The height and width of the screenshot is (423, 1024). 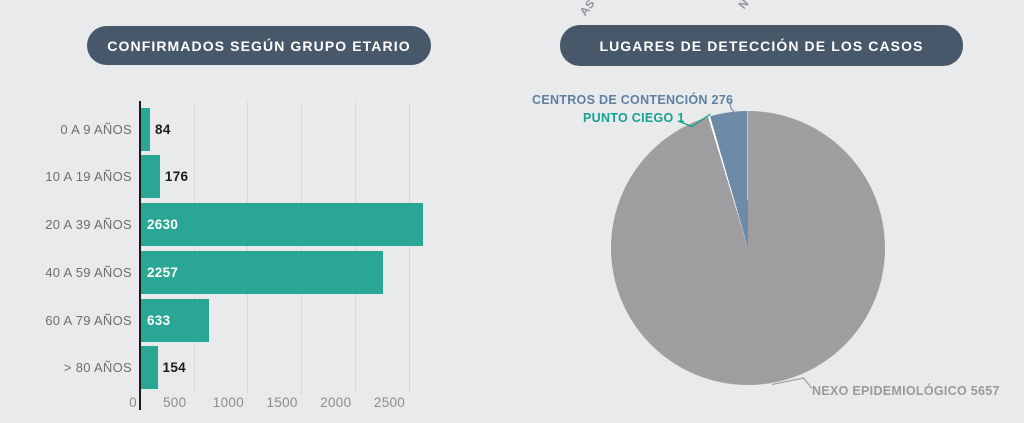 What do you see at coordinates (634, 118) in the screenshot?
I see `pie-slice-label-punto-ciego: PUNTO CIEGO 1` at bounding box center [634, 118].